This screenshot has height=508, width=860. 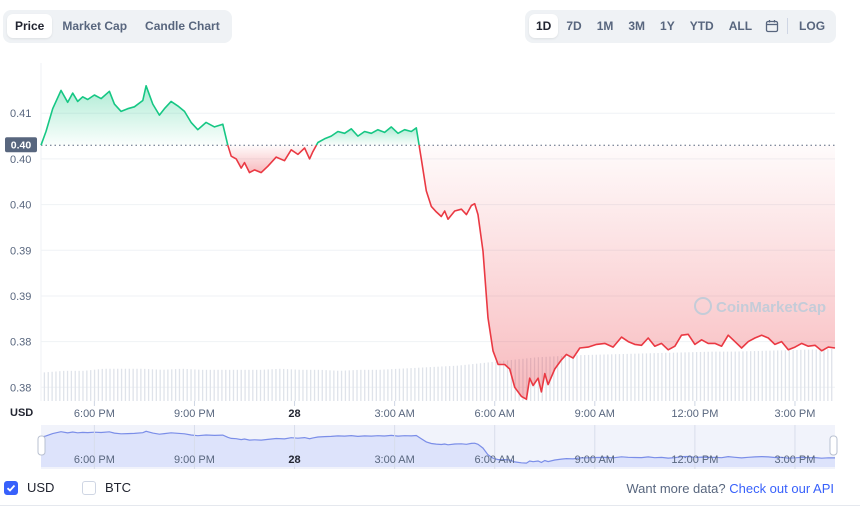 What do you see at coordinates (20, 114) in the screenshot?
I see `y-tick-label: 0.41` at bounding box center [20, 114].